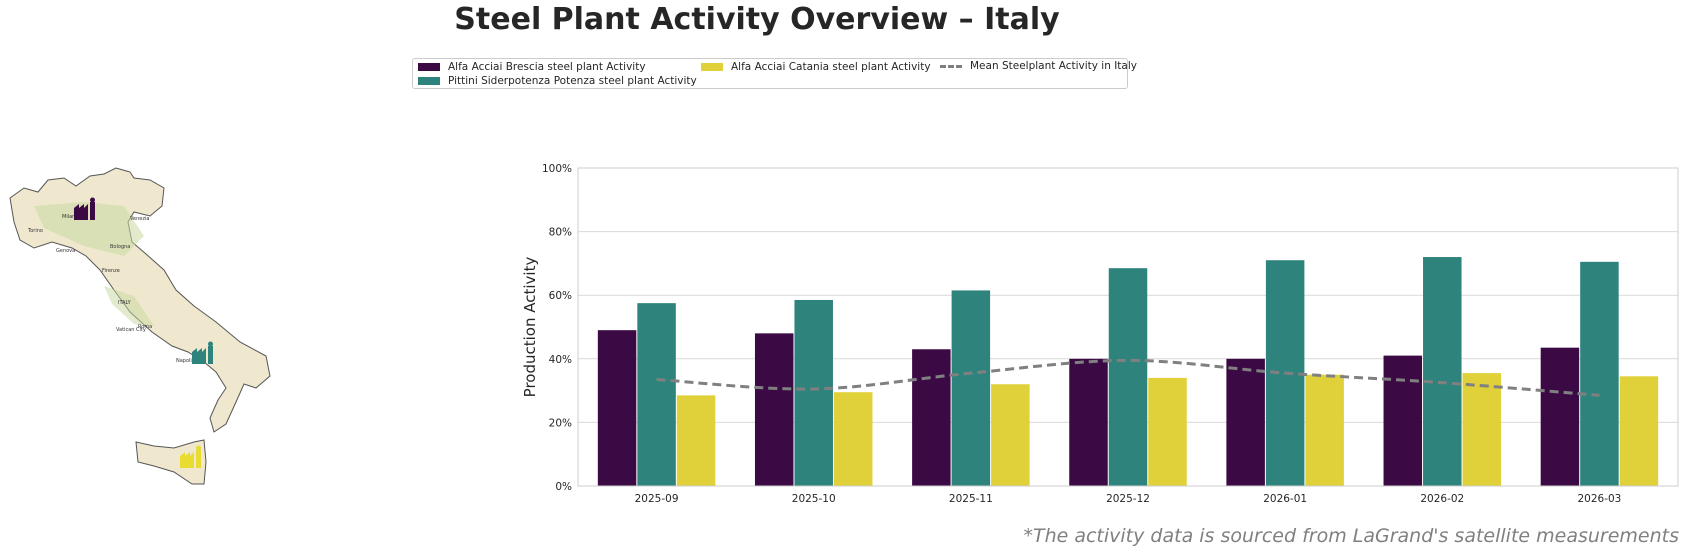 The width and height of the screenshot is (1685, 554). I want to click on map-label-torino: Torino, so click(35, 231).